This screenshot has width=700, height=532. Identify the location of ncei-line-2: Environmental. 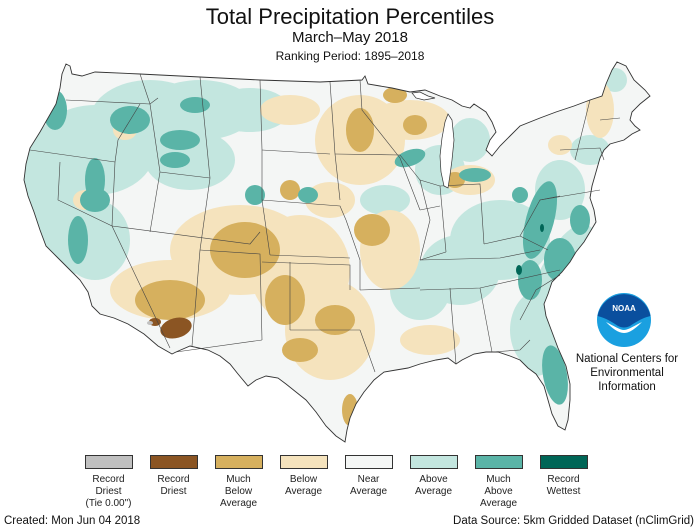
(627, 373).